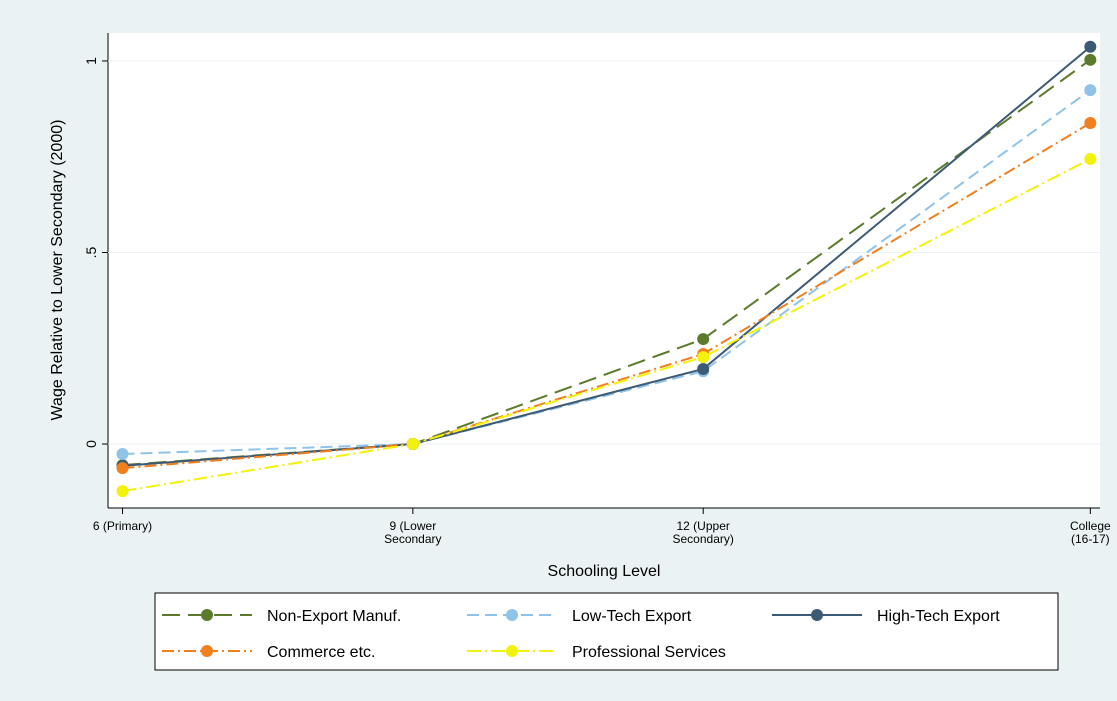  Describe the element at coordinates (57, 270) in the screenshot. I see `y-axis-title: Wage Relative to Lower Secondary (2000)` at that location.